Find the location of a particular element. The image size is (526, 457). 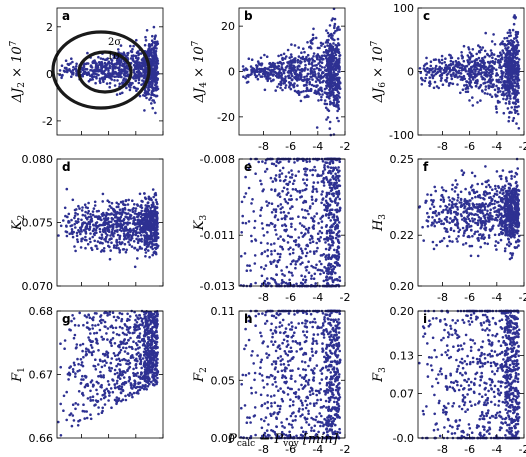

panel-c-ylabel: ΔJ6 × 107 is located at coordinates (379, 71).